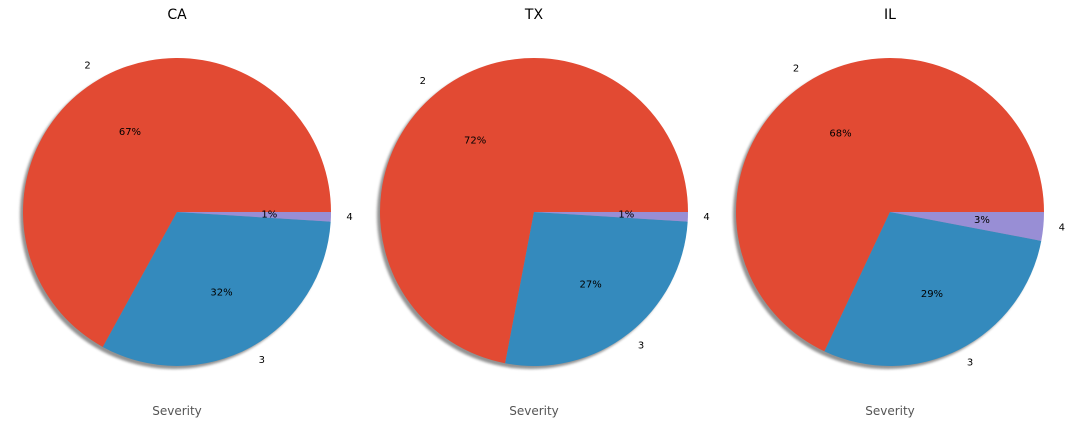  What do you see at coordinates (221, 292) in the screenshot?
I see `slice-percent-label: 32%` at bounding box center [221, 292].